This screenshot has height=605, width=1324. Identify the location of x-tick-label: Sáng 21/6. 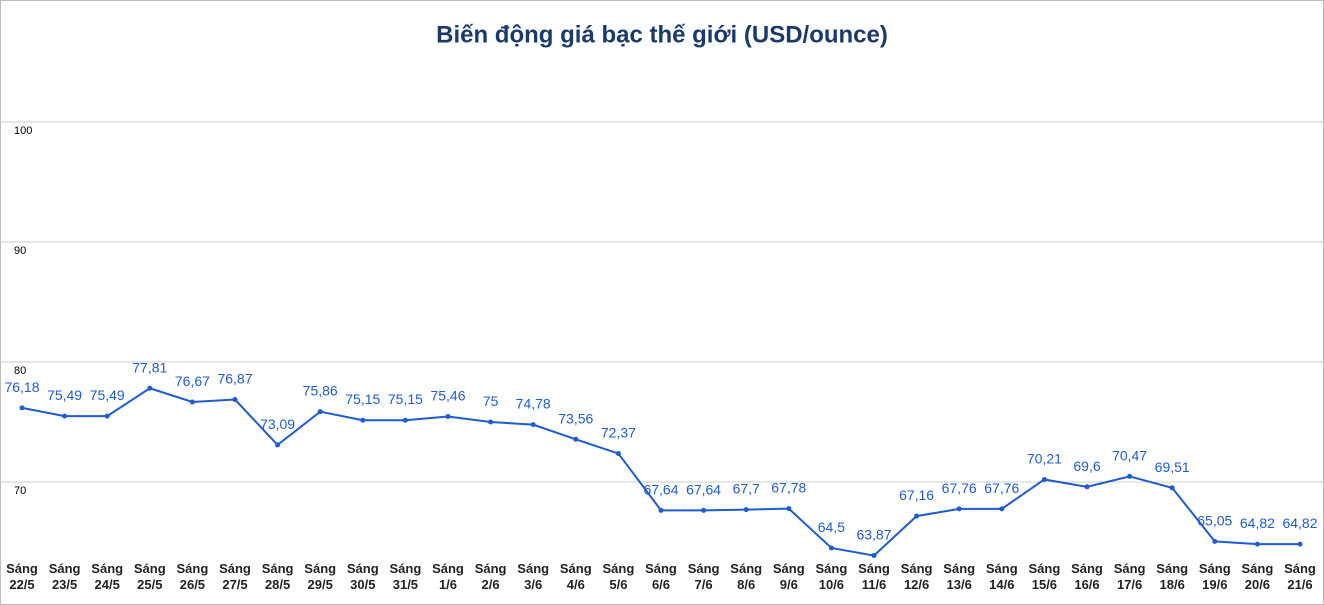
(1300, 576).